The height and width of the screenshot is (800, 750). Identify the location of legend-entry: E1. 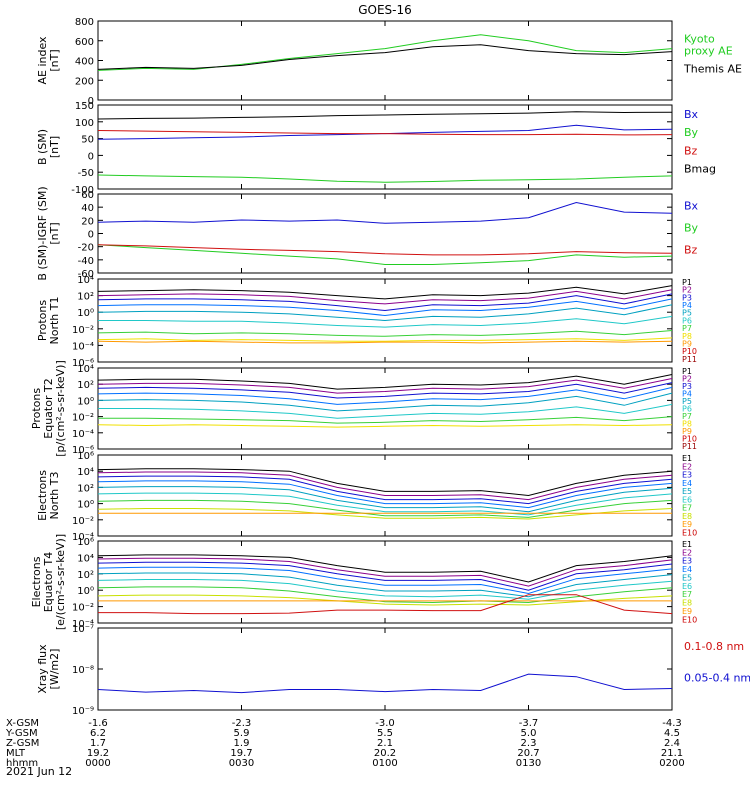
(687, 458).